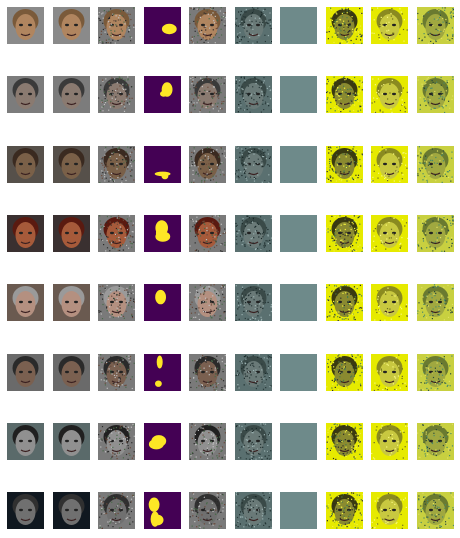 Image resolution: width=460 pixels, height=538 pixels. I want to click on grid-tile-r6-c6, so click(253, 372).